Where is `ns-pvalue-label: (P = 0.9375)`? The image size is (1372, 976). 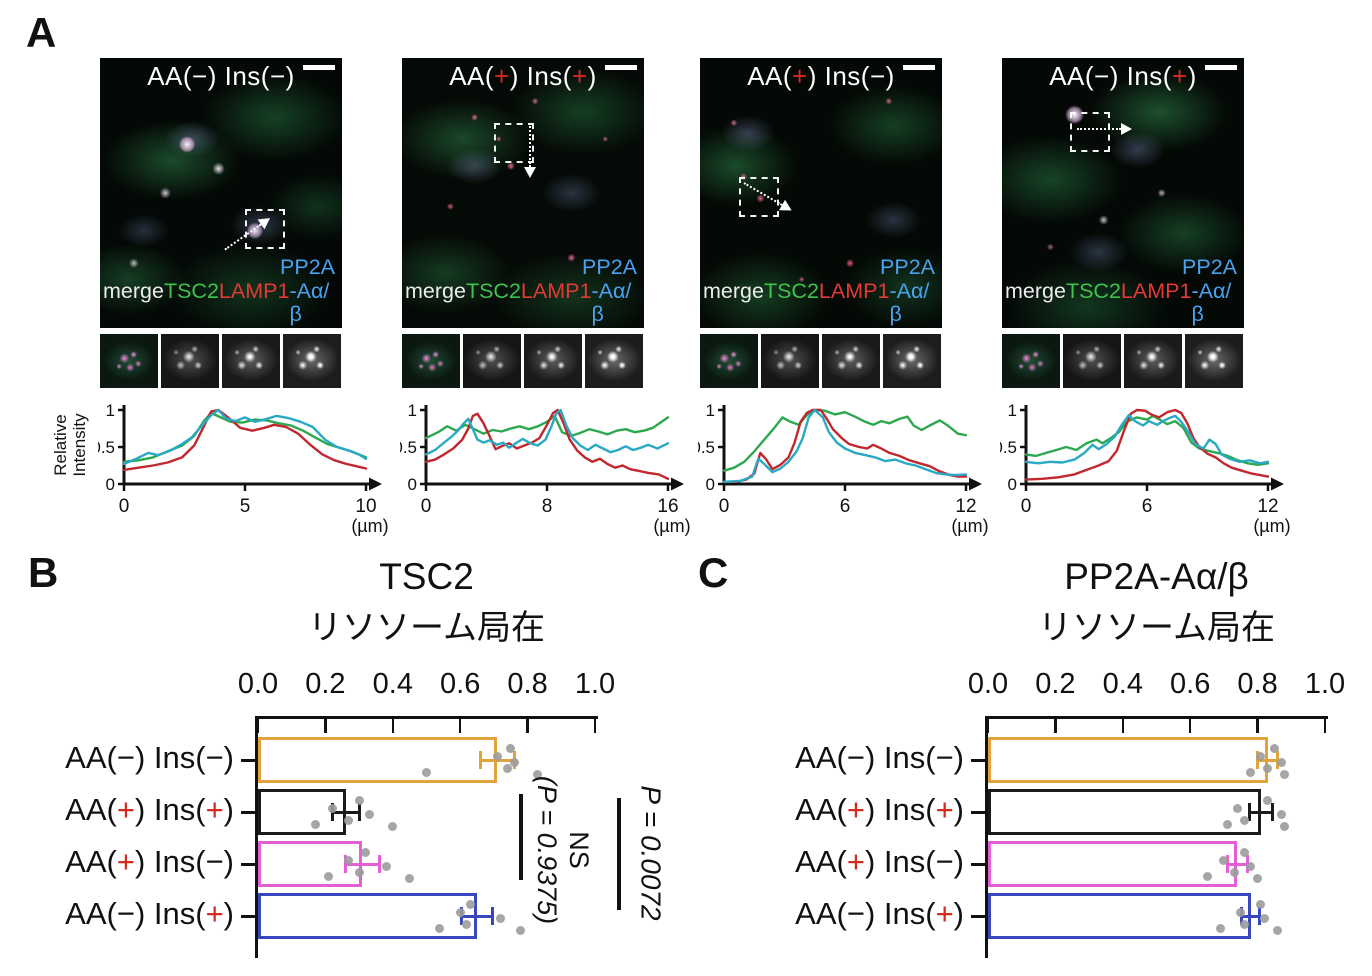 ns-pvalue-label: (P = 0.9375) is located at coordinates (547, 850).